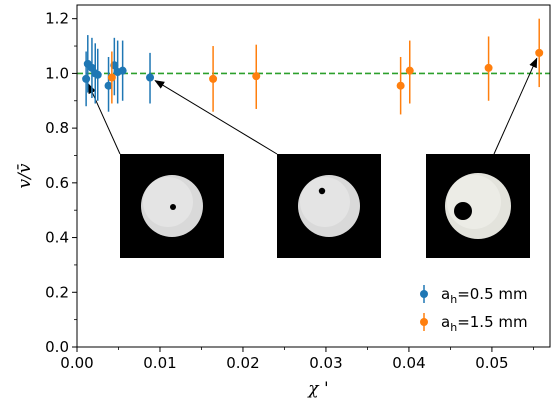 This screenshot has width=559, height=401. I want to click on x-tick-label: 0.00, so click(76, 363).